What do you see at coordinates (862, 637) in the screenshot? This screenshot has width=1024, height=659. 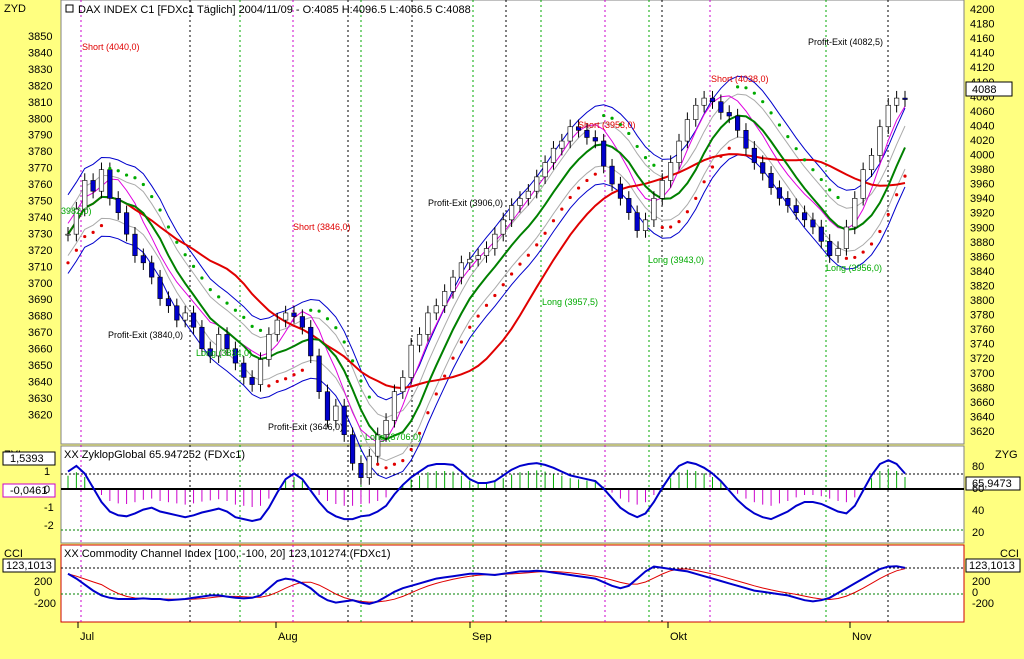 I see `x-label: Nov` at bounding box center [862, 637].